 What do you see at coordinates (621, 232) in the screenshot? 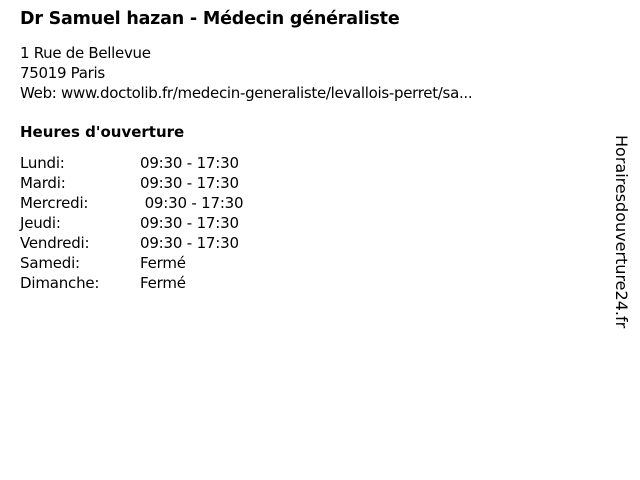
I see `site-watermark: Horairesdouverture24.fr` at bounding box center [621, 232].